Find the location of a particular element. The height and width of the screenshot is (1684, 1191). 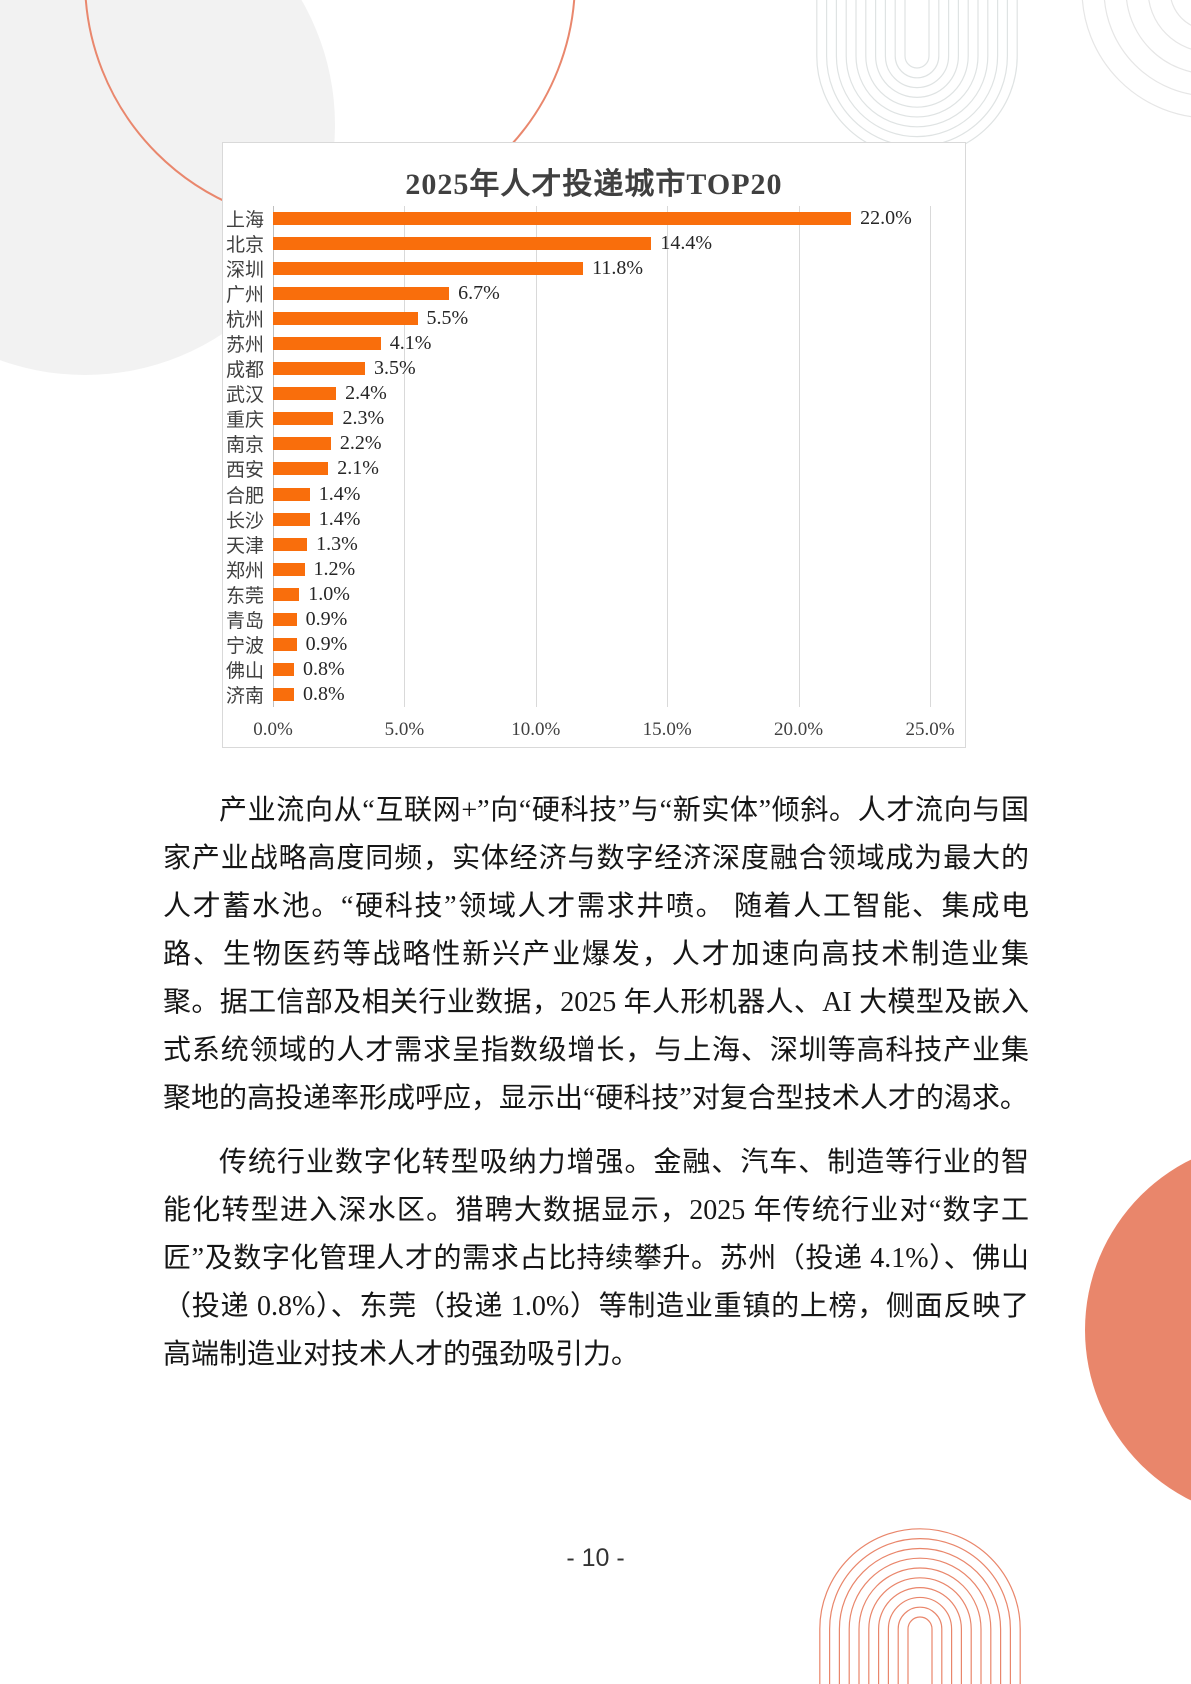

category-label: 青岛 is located at coordinates (244, 621).